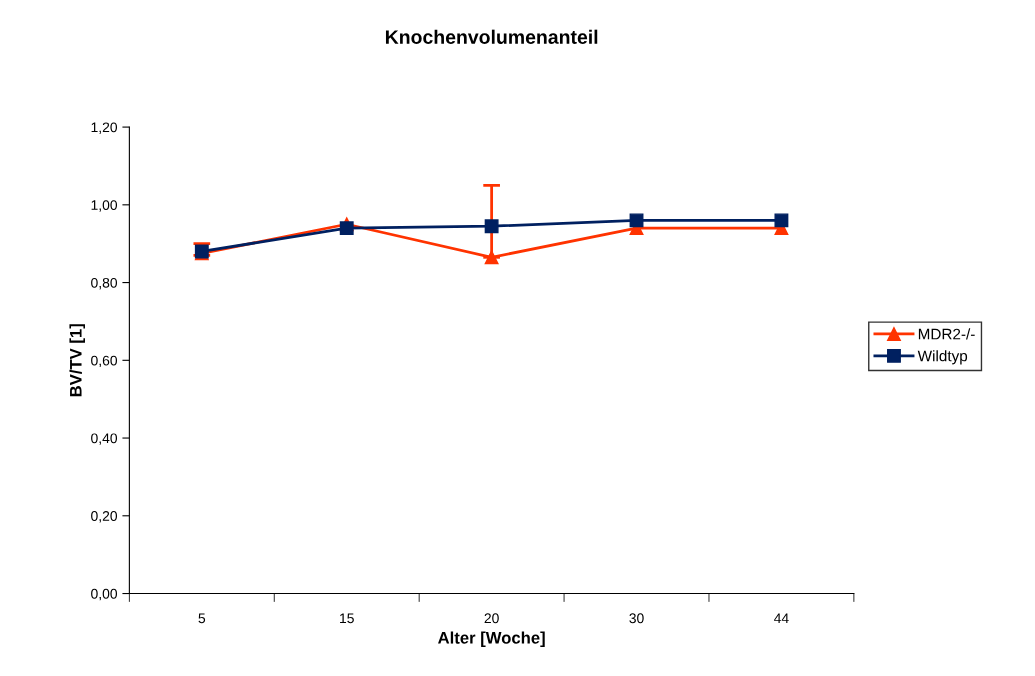 Image resolution: width=1035 pixels, height=676 pixels. I want to click on y-tick-label: 0,80, so click(104, 283).